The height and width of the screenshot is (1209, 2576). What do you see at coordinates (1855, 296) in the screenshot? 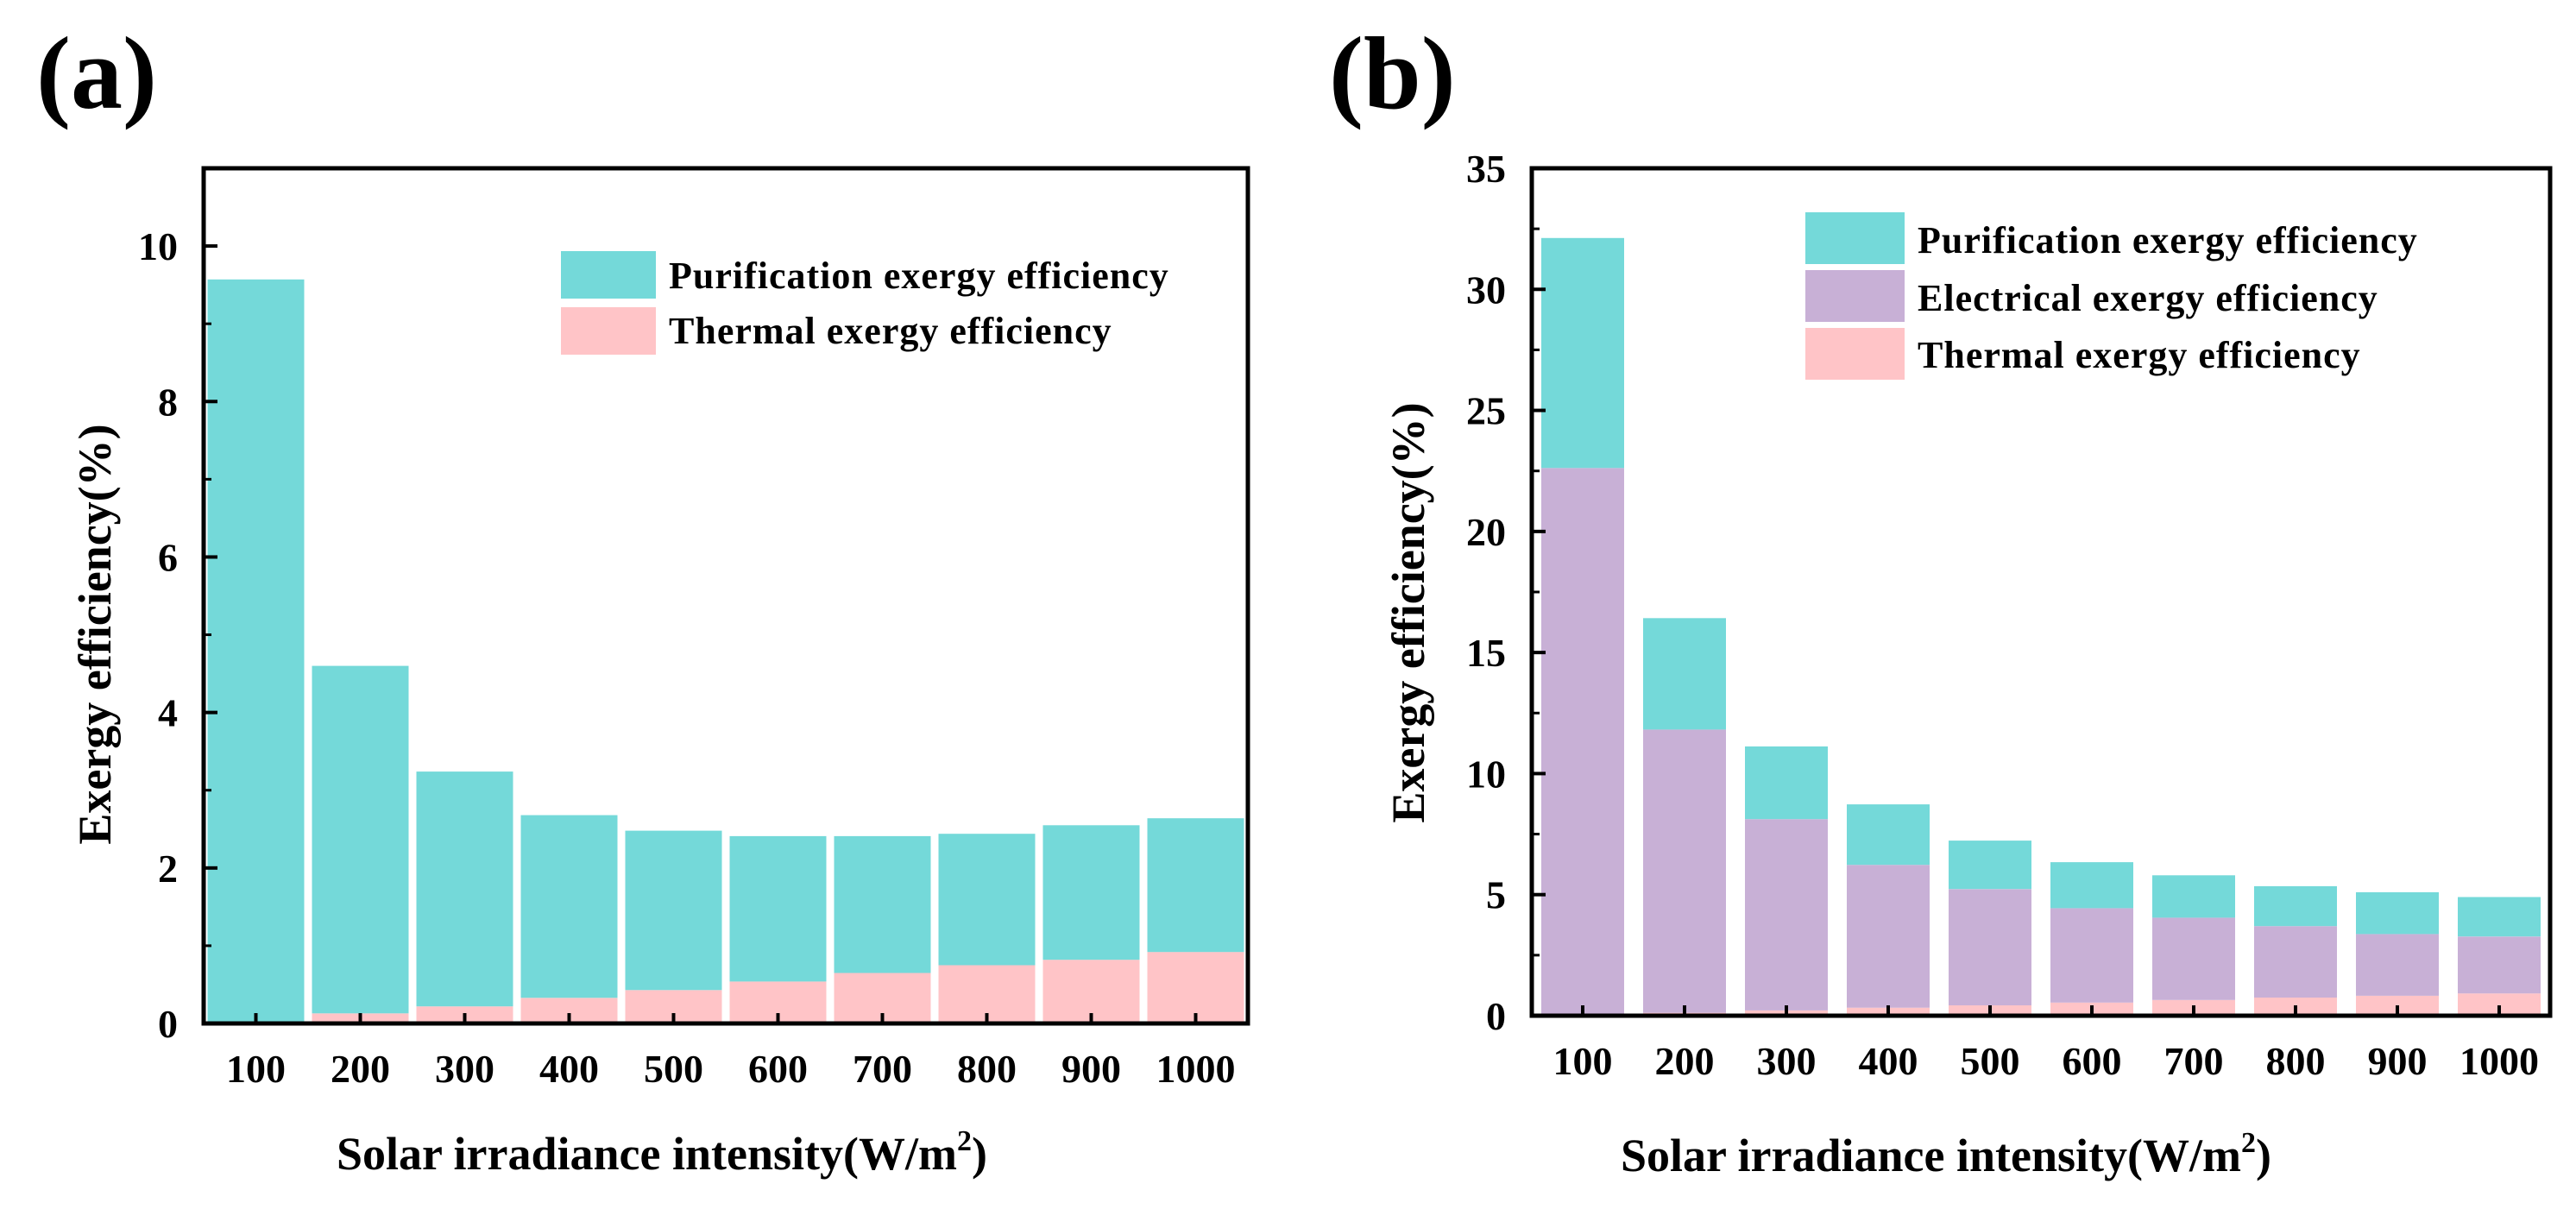
I see `legend-swatch-electrical` at bounding box center [1855, 296].